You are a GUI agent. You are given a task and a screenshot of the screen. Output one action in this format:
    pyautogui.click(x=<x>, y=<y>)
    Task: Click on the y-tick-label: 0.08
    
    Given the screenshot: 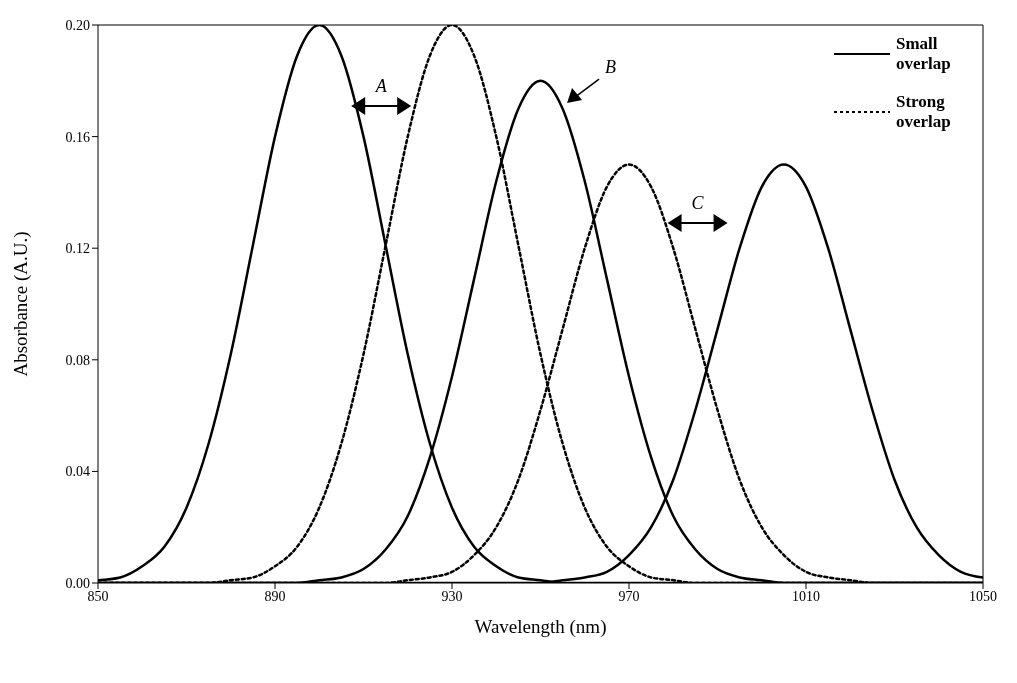 What is the action you would take?
    pyautogui.click(x=77, y=360)
    